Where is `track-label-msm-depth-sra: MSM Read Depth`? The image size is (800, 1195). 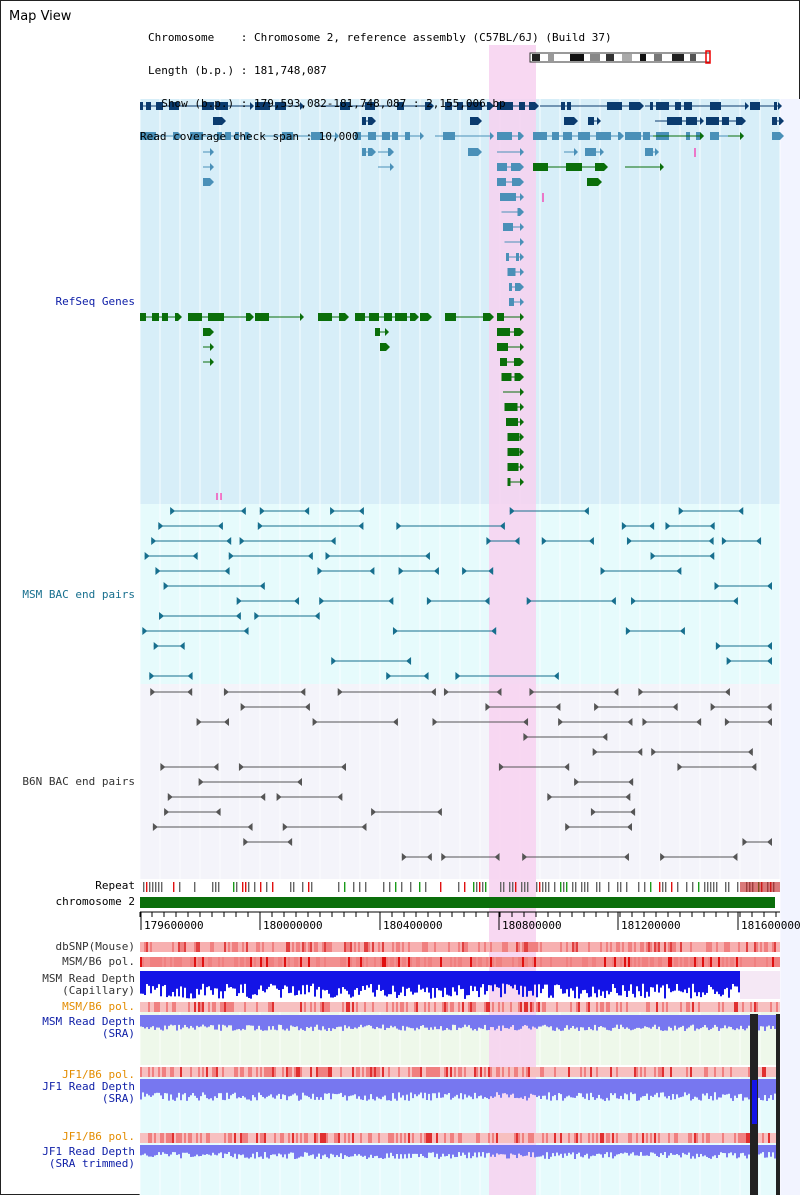
track-label-msm-depth-sra: MSM Read Depth is located at coordinates (88, 1021).